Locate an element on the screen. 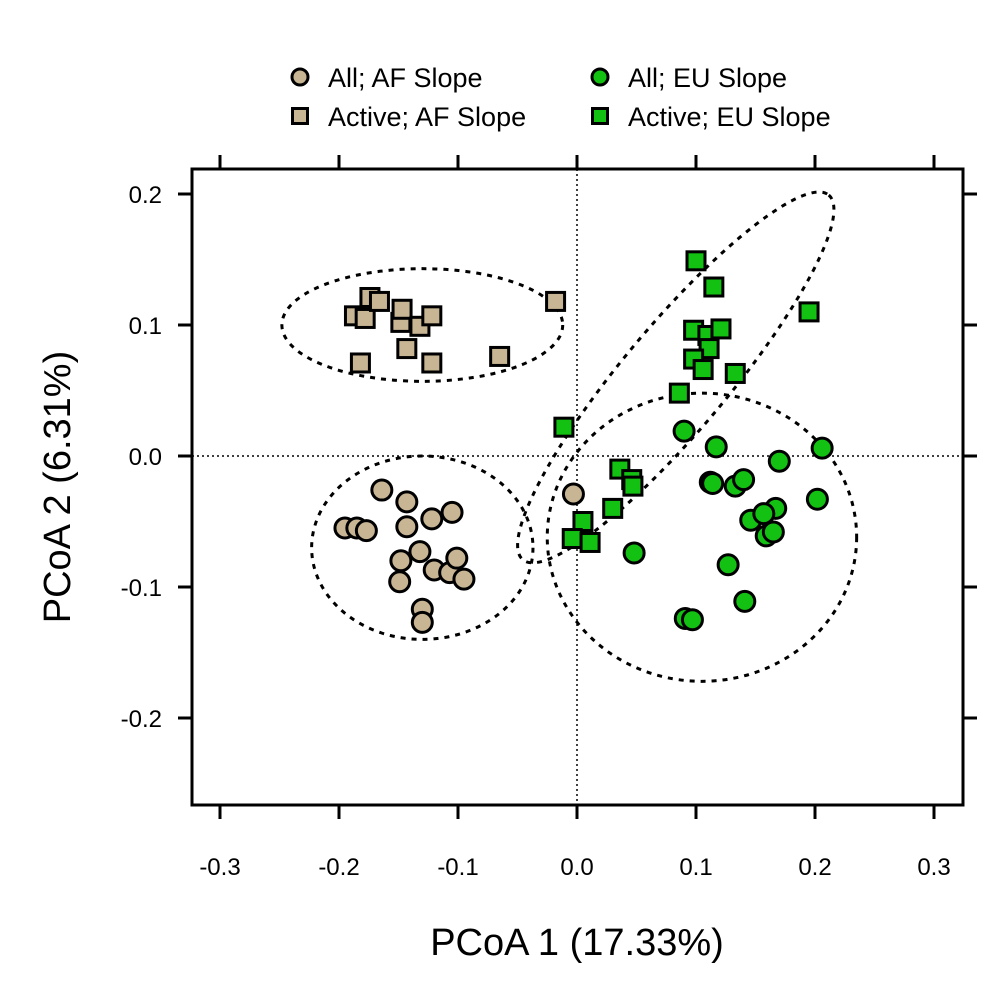 This screenshot has height=1000, width=1000. legend-label-active-af-slope: Active; AF Slope is located at coordinates (427, 117).